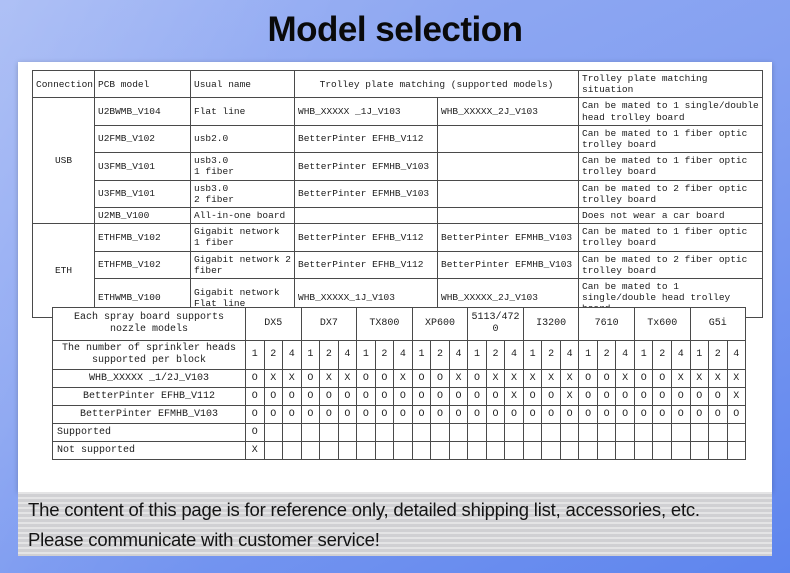 The width and height of the screenshot is (790, 573). Describe the element at coordinates (255, 450) in the screenshot. I see `legend-symbol-cell: X` at that location.